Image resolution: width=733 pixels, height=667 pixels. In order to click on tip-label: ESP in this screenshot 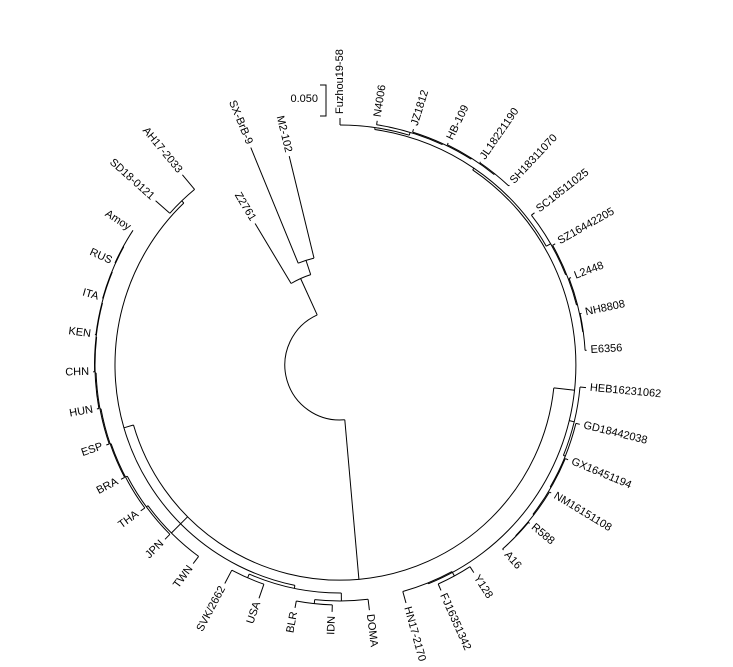, I will do `click(92, 450)`.